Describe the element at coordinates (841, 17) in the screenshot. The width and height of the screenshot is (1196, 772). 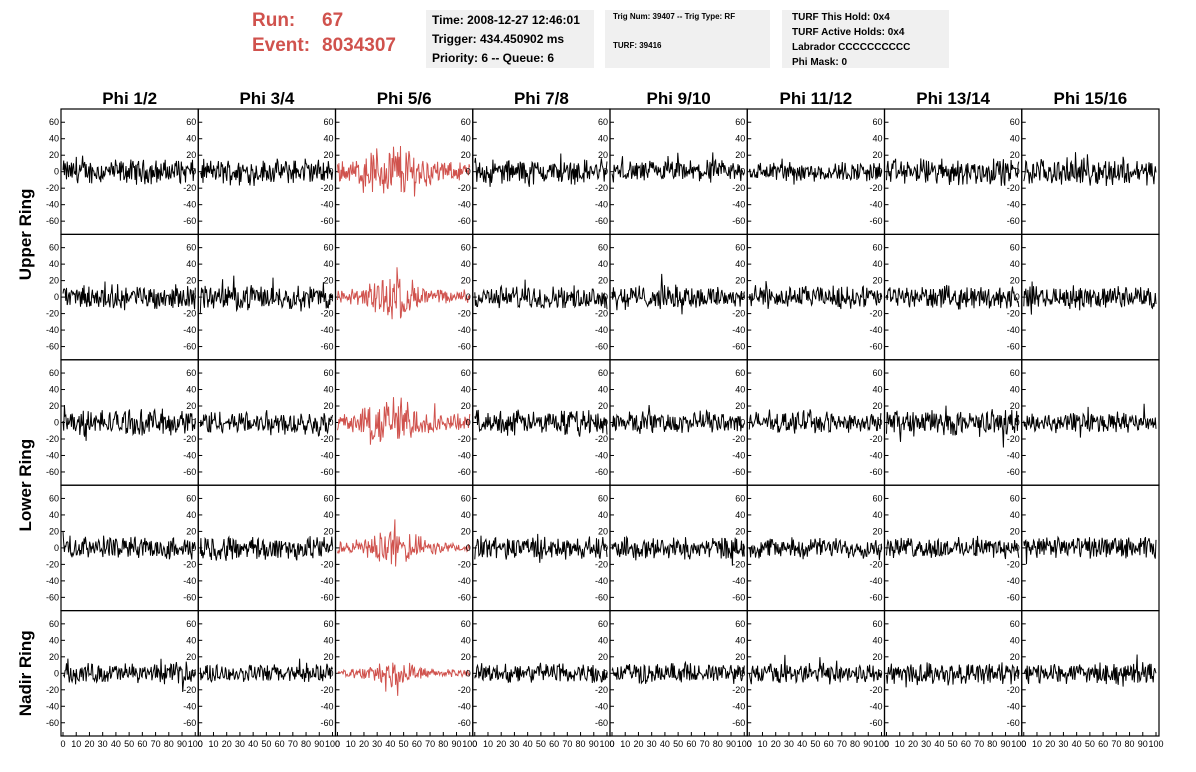
I see `turf-hold-text: TURF This Hold: 0x4` at that location.